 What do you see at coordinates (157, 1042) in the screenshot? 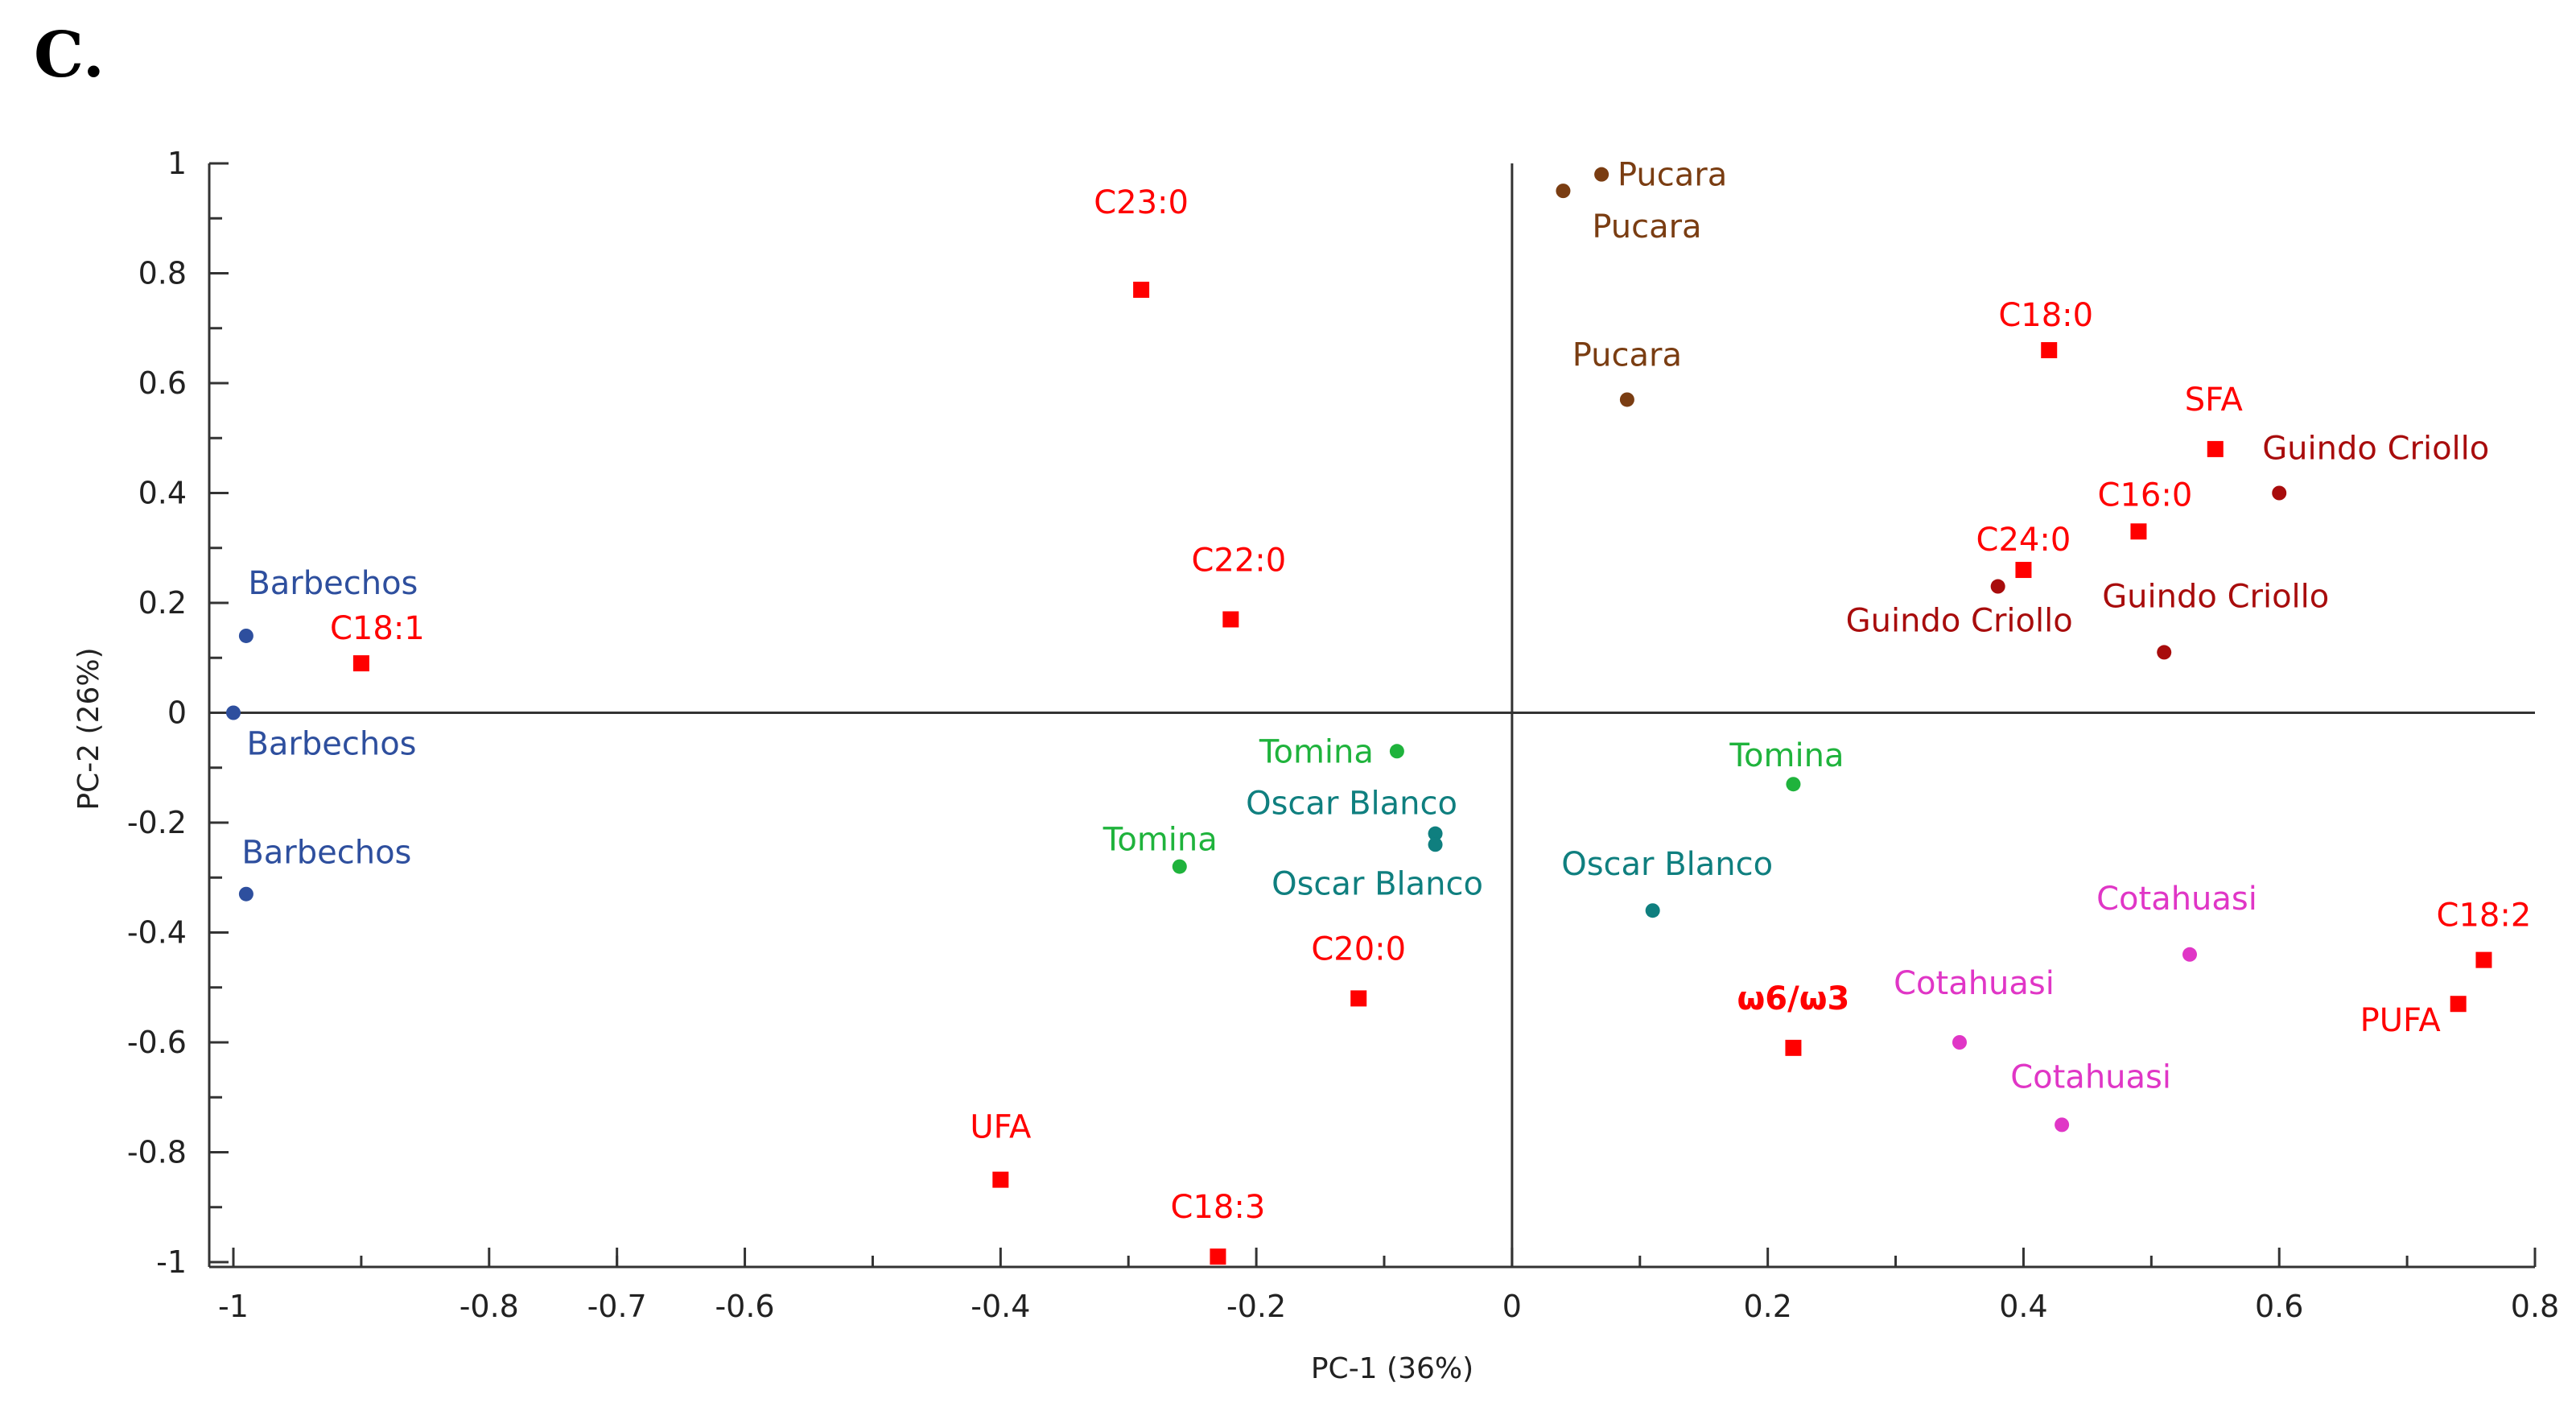
I see `y-tick-label: -0.6` at bounding box center [157, 1042].